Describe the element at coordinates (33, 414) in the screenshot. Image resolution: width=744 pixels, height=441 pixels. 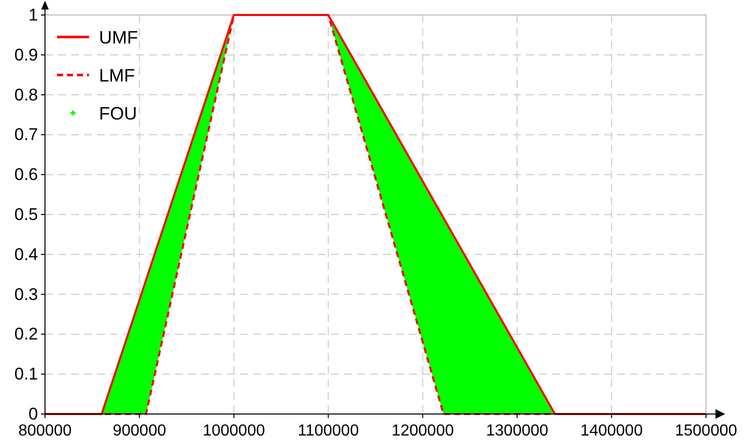
I see `y-tick-label: 0` at that location.